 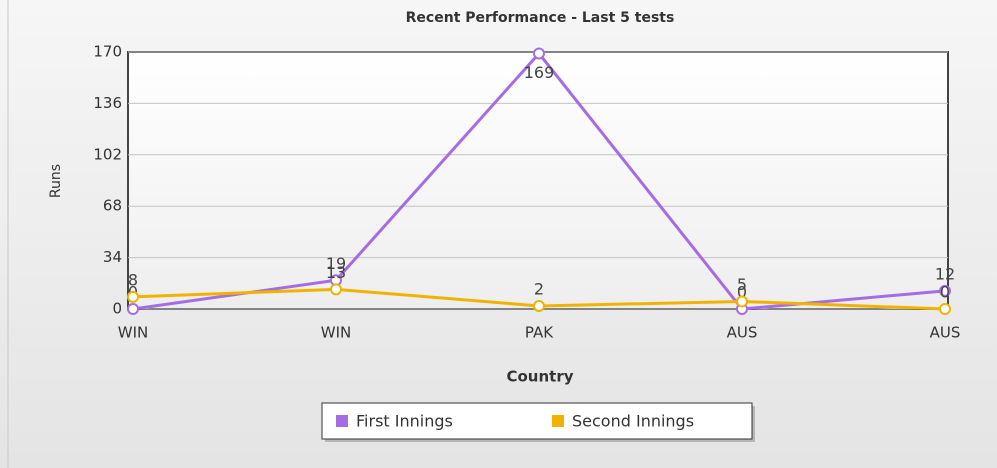 What do you see at coordinates (107, 52) in the screenshot?
I see `y-tick-label: 170` at bounding box center [107, 52].